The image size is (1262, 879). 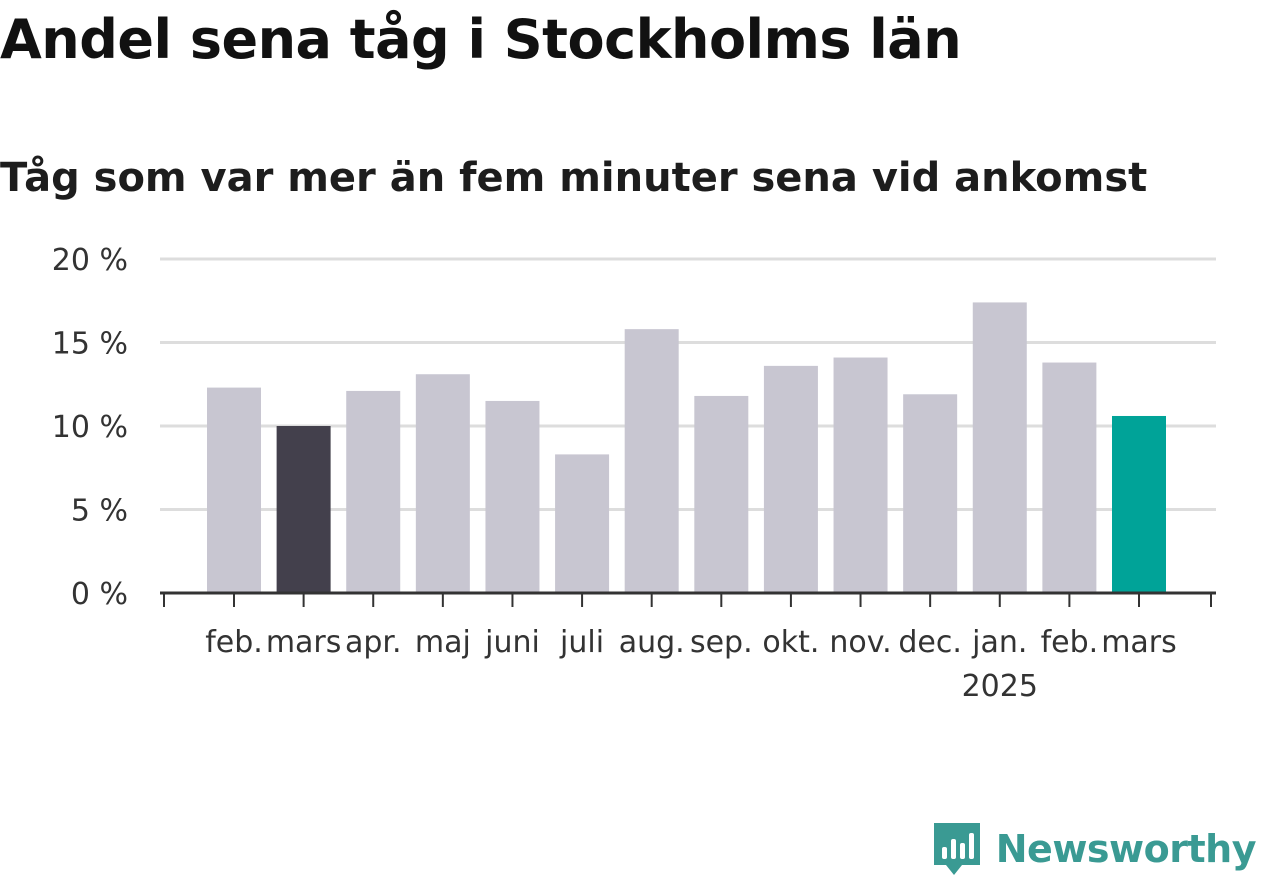 I want to click on x-tick-label: nov., so click(x=860, y=642).